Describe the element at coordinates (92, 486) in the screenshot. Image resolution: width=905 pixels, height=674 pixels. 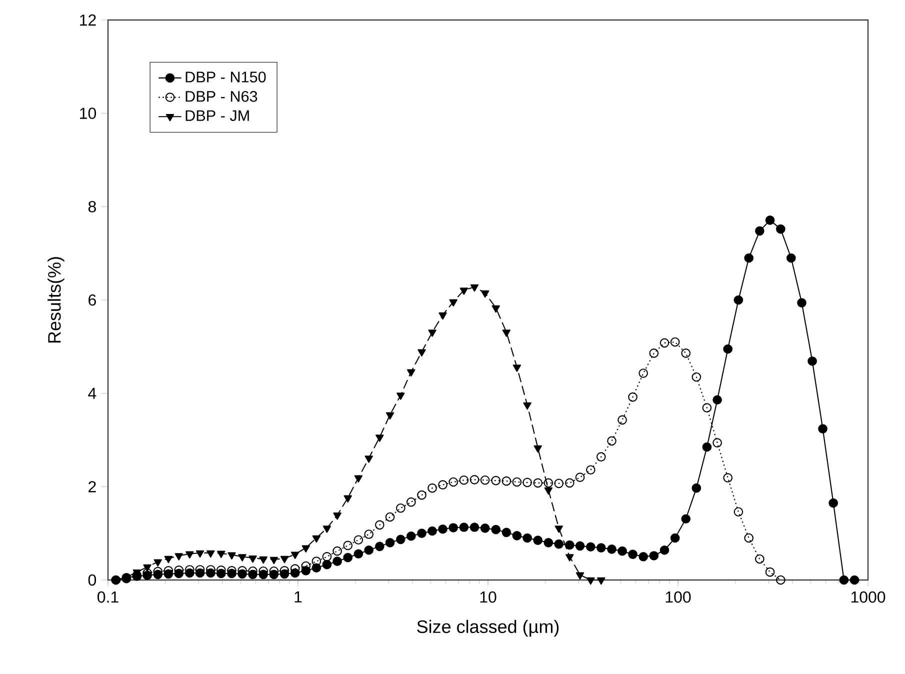
I see `y-tick-label: 2` at that location.